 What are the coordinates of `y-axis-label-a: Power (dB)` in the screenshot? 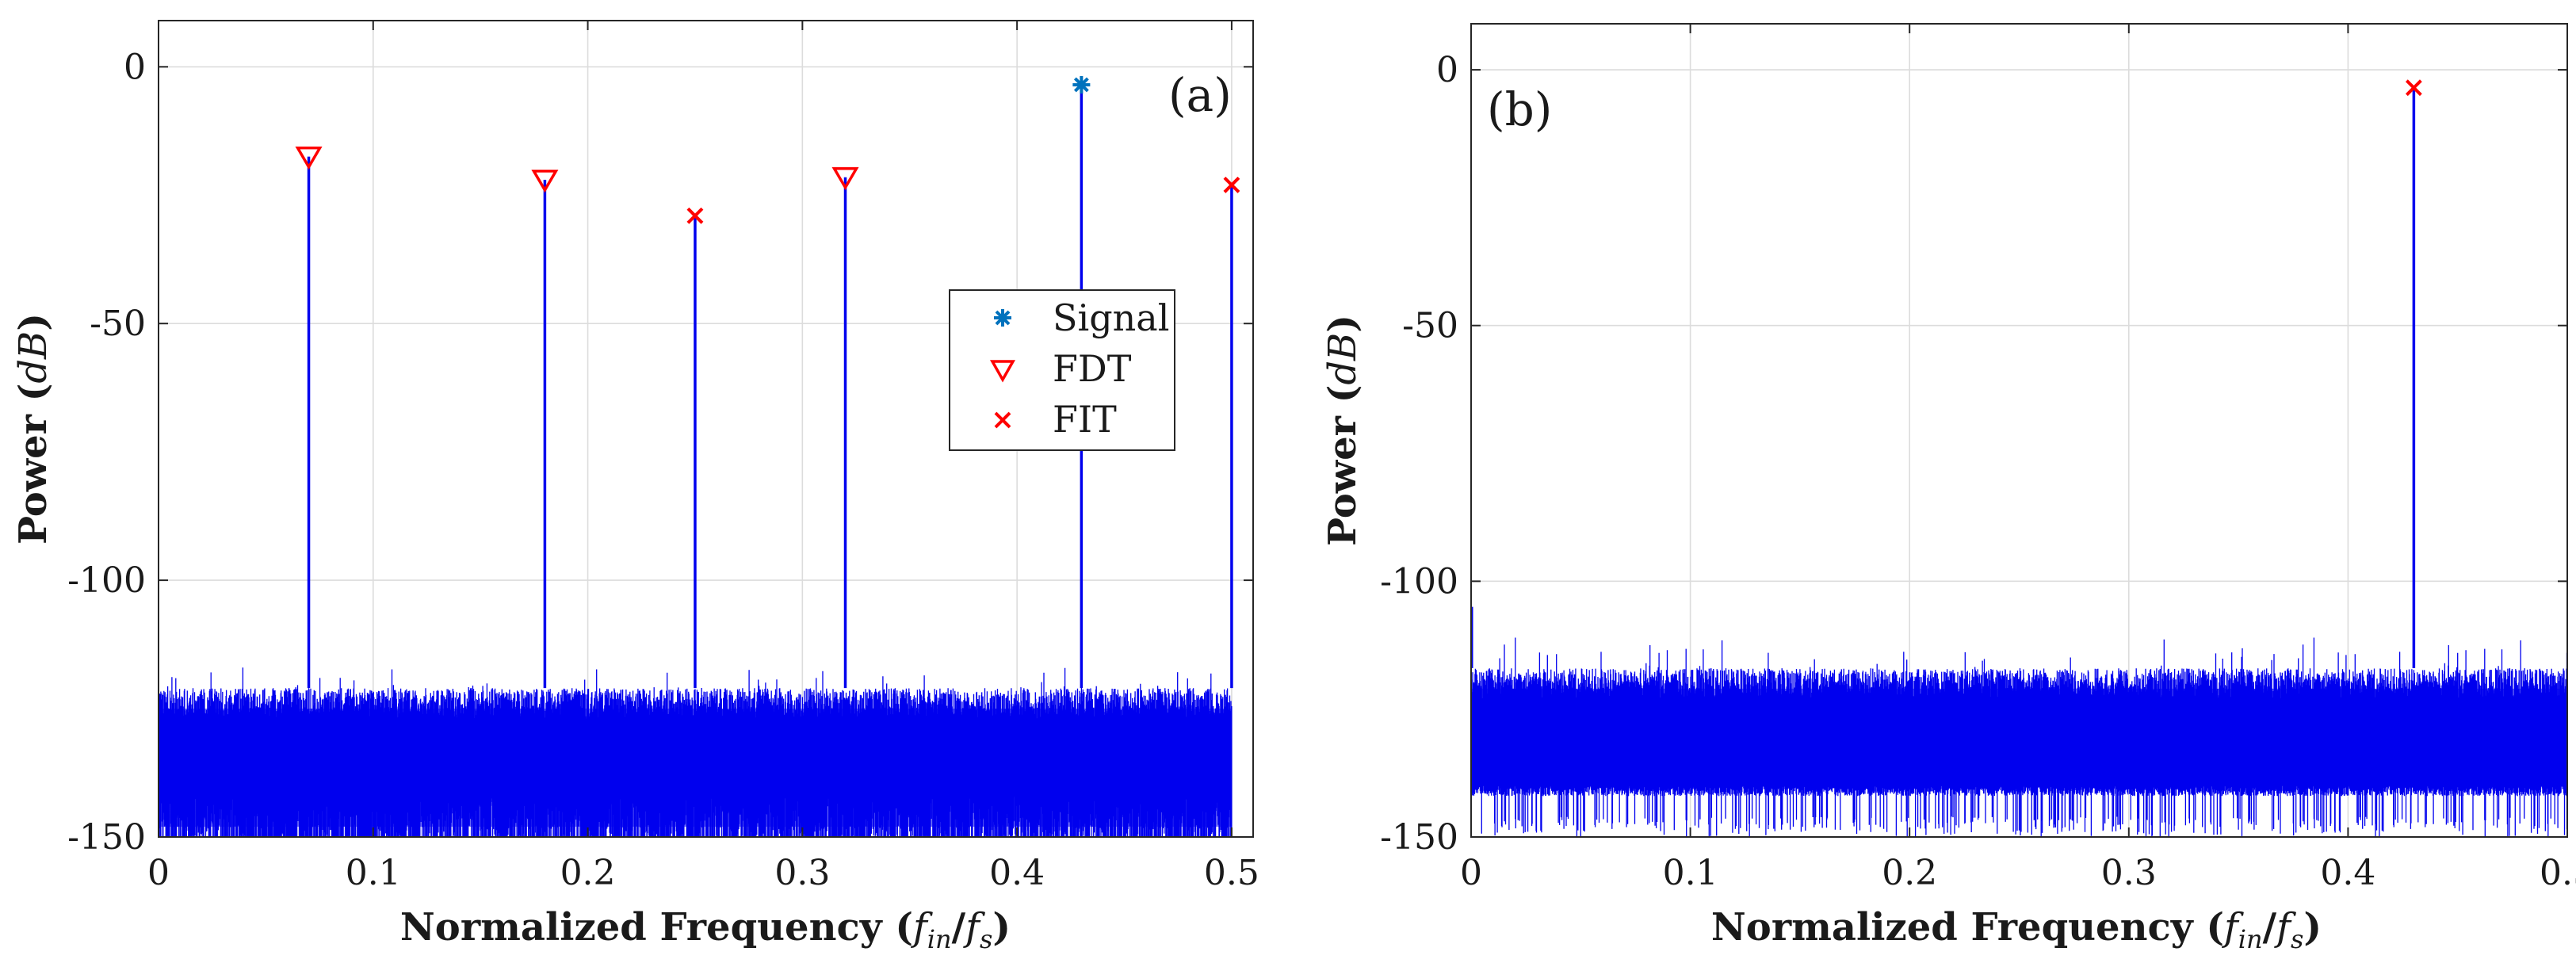 It's located at (33, 429).